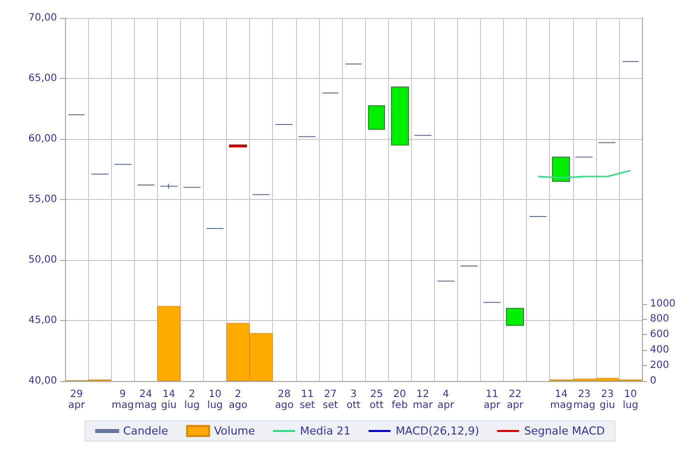 Image resolution: width=700 pixels, height=451 pixels. I want to click on x-tick-label: 2 lug, so click(192, 400).